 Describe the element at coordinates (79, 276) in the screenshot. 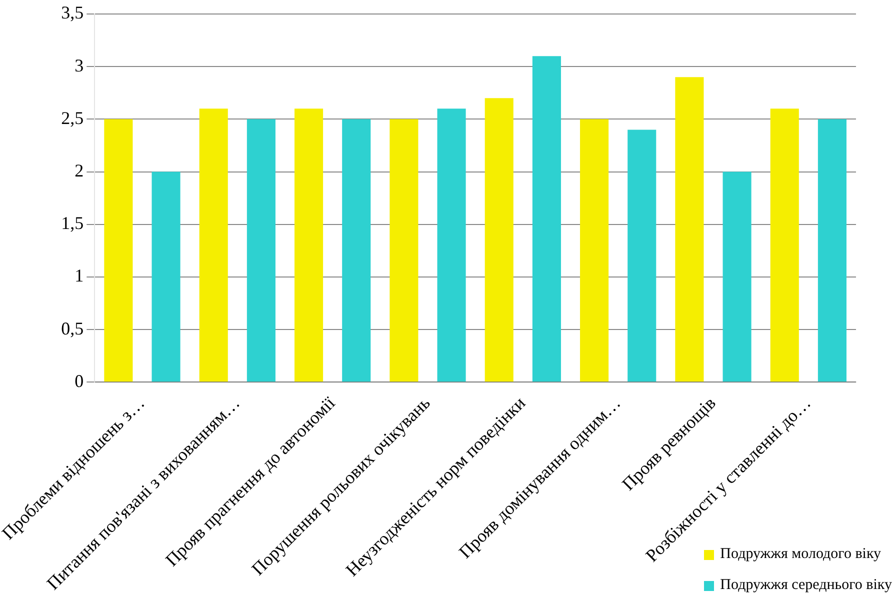

I see `y-tick-label: 1` at that location.